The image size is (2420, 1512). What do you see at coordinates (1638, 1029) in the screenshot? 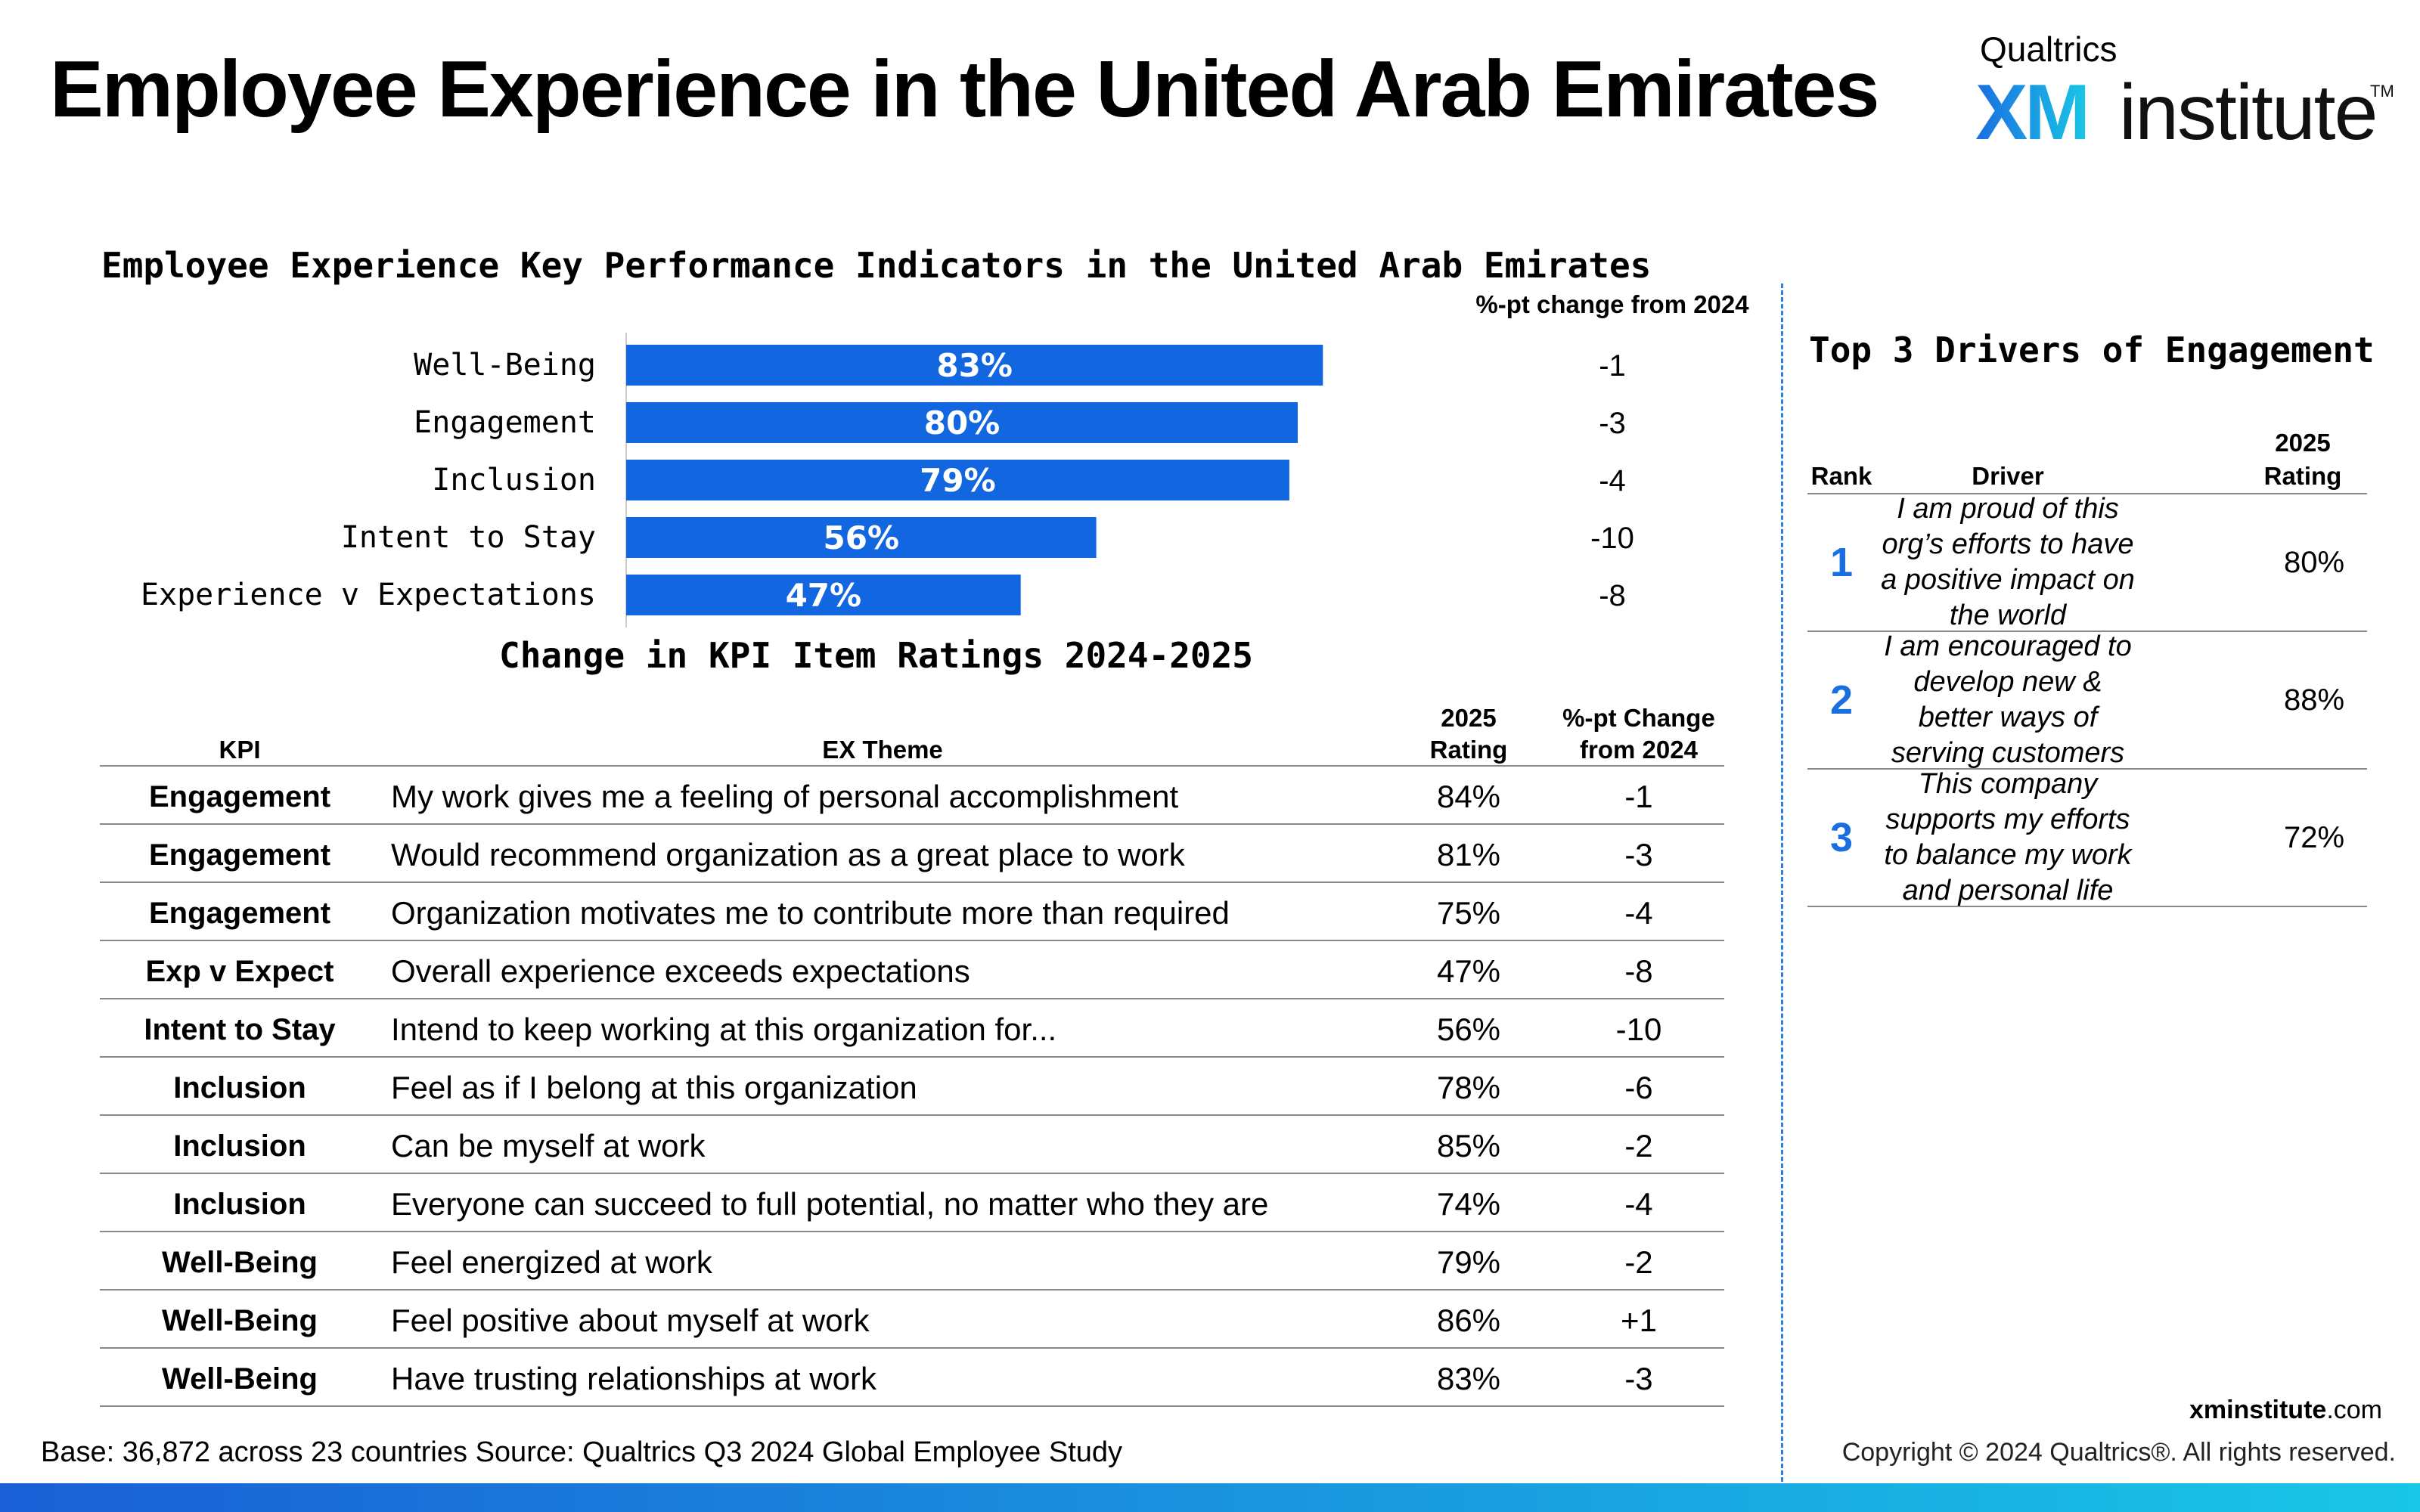
I see `row-change: -10` at bounding box center [1638, 1029].